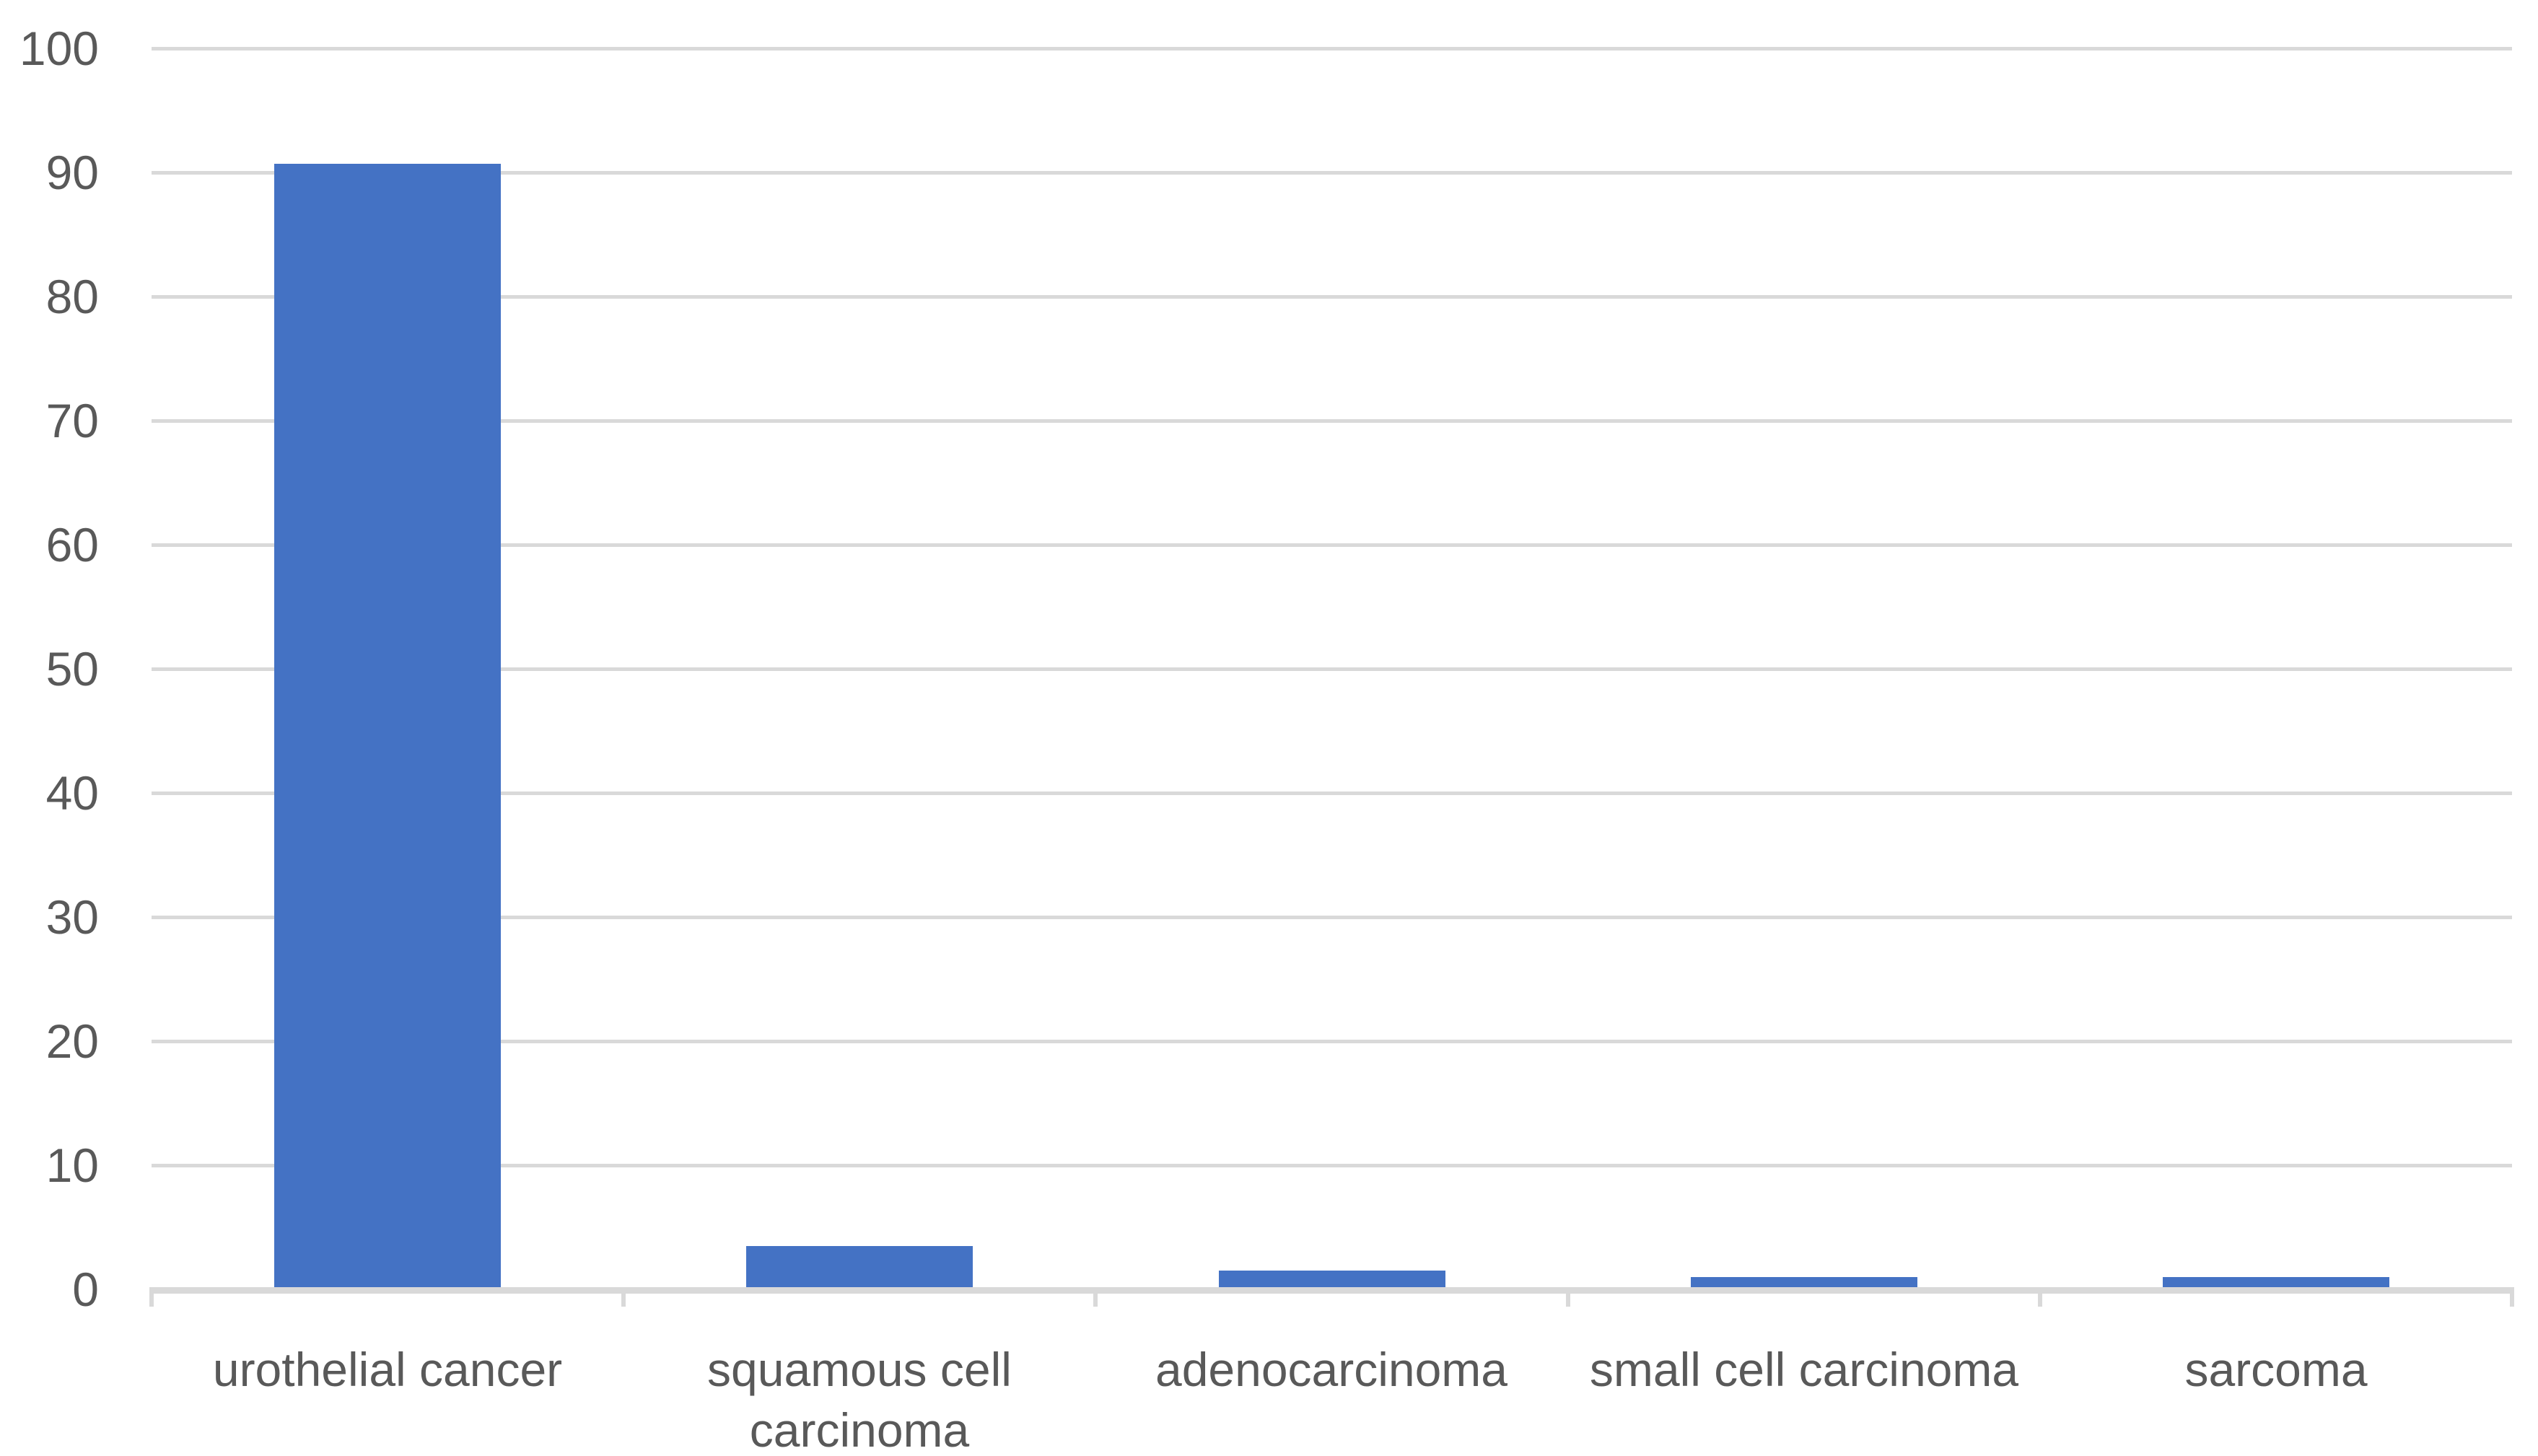 The image size is (2538, 1456). Describe the element at coordinates (2276, 1369) in the screenshot. I see `category-label-4: sarcoma` at that location.